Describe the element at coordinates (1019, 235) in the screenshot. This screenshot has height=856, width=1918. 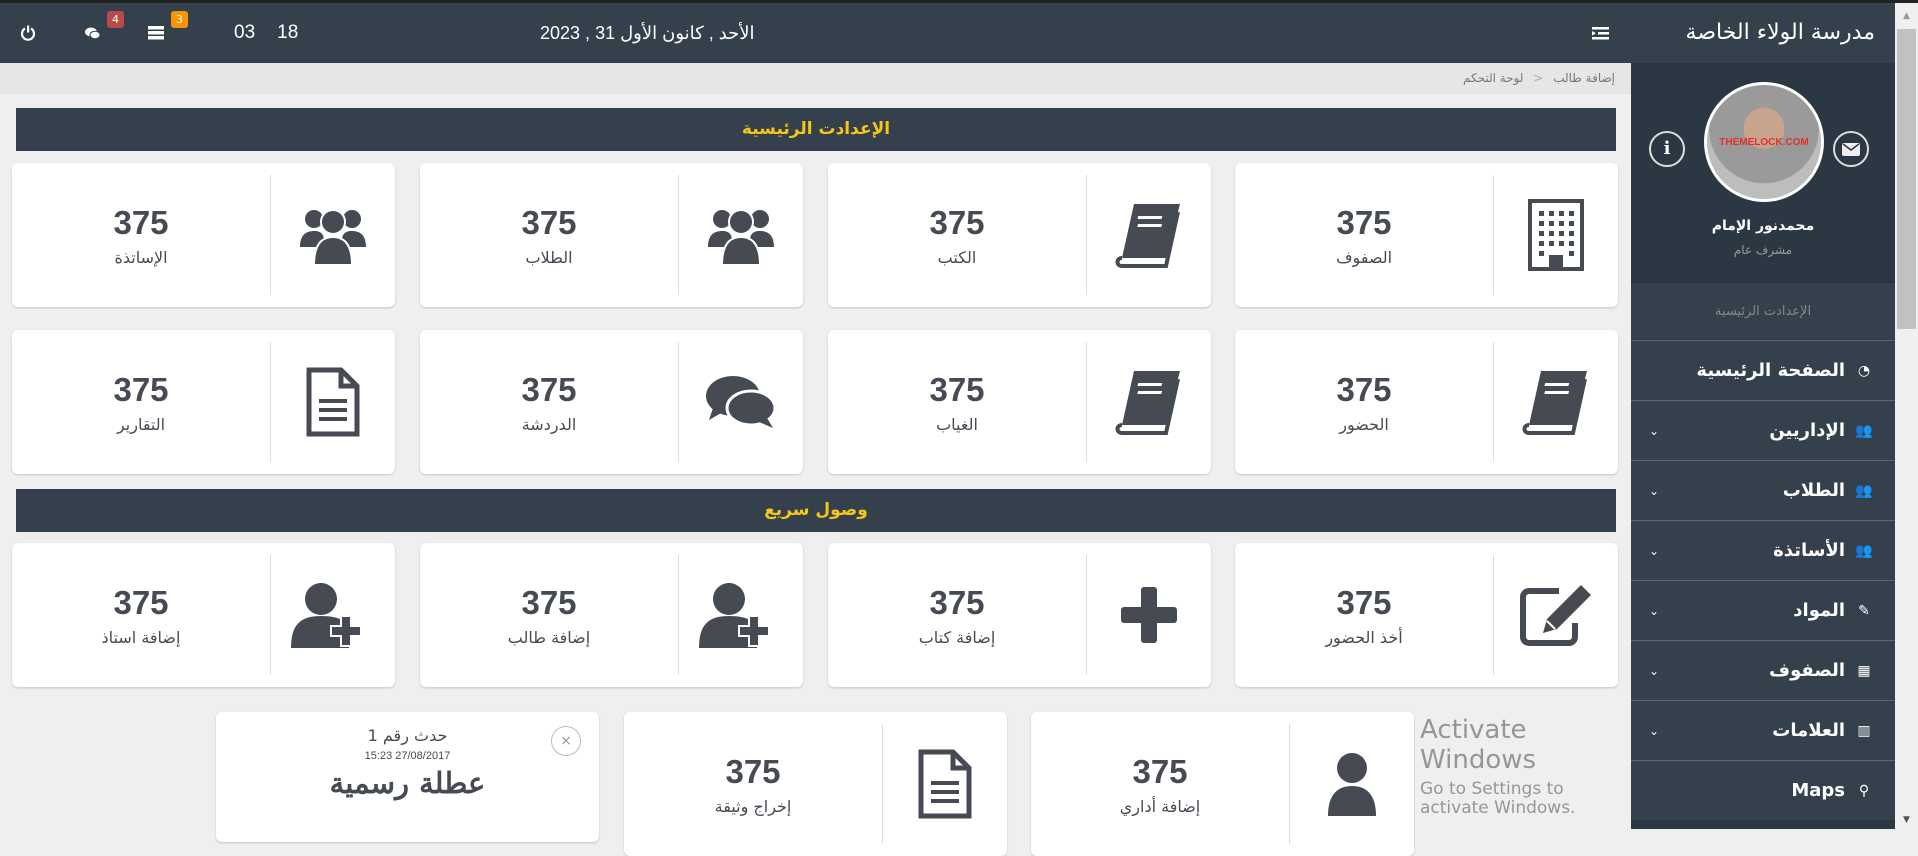
I see `stat-card: 375 الكتب` at that location.